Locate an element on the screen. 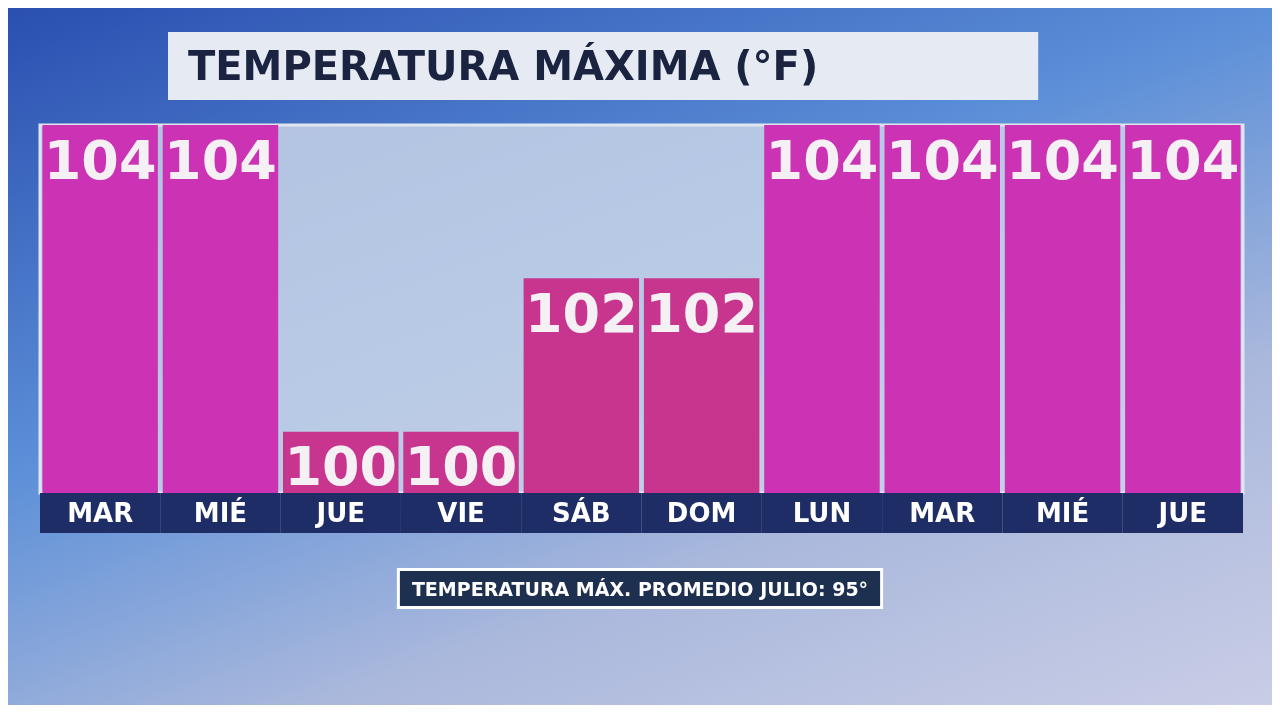  x-tick-label: LUN is located at coordinates (822, 513).